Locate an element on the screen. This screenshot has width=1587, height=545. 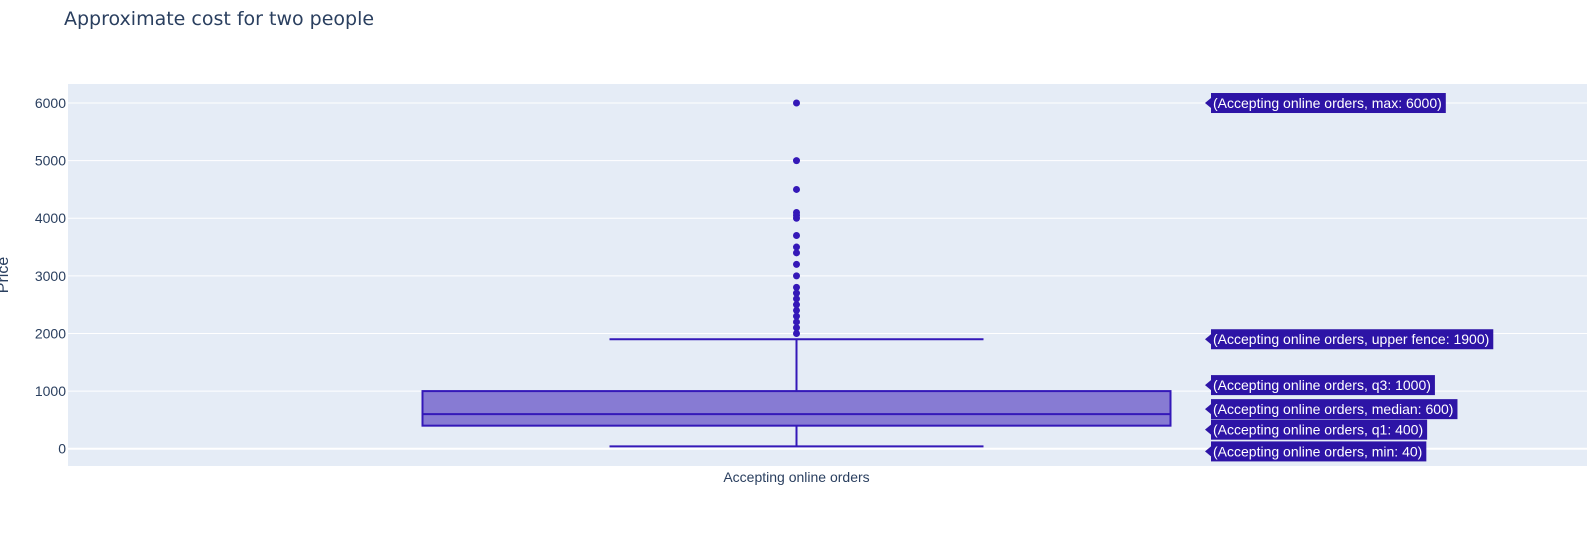
hover-label: (Accepting online orders, q1: 400) is located at coordinates (1316, 429).